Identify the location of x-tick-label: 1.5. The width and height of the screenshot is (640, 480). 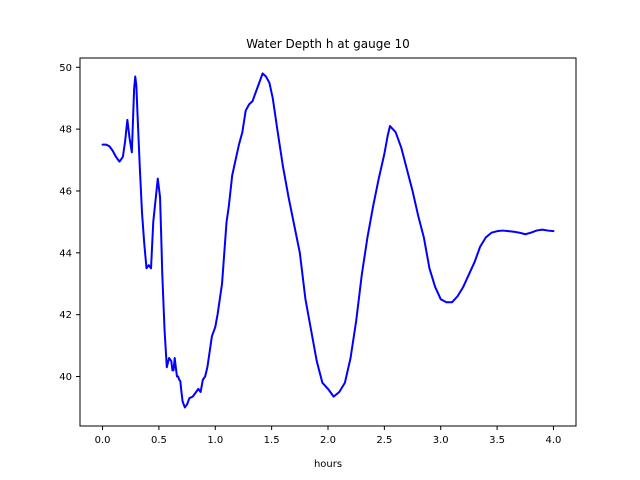
(272, 440).